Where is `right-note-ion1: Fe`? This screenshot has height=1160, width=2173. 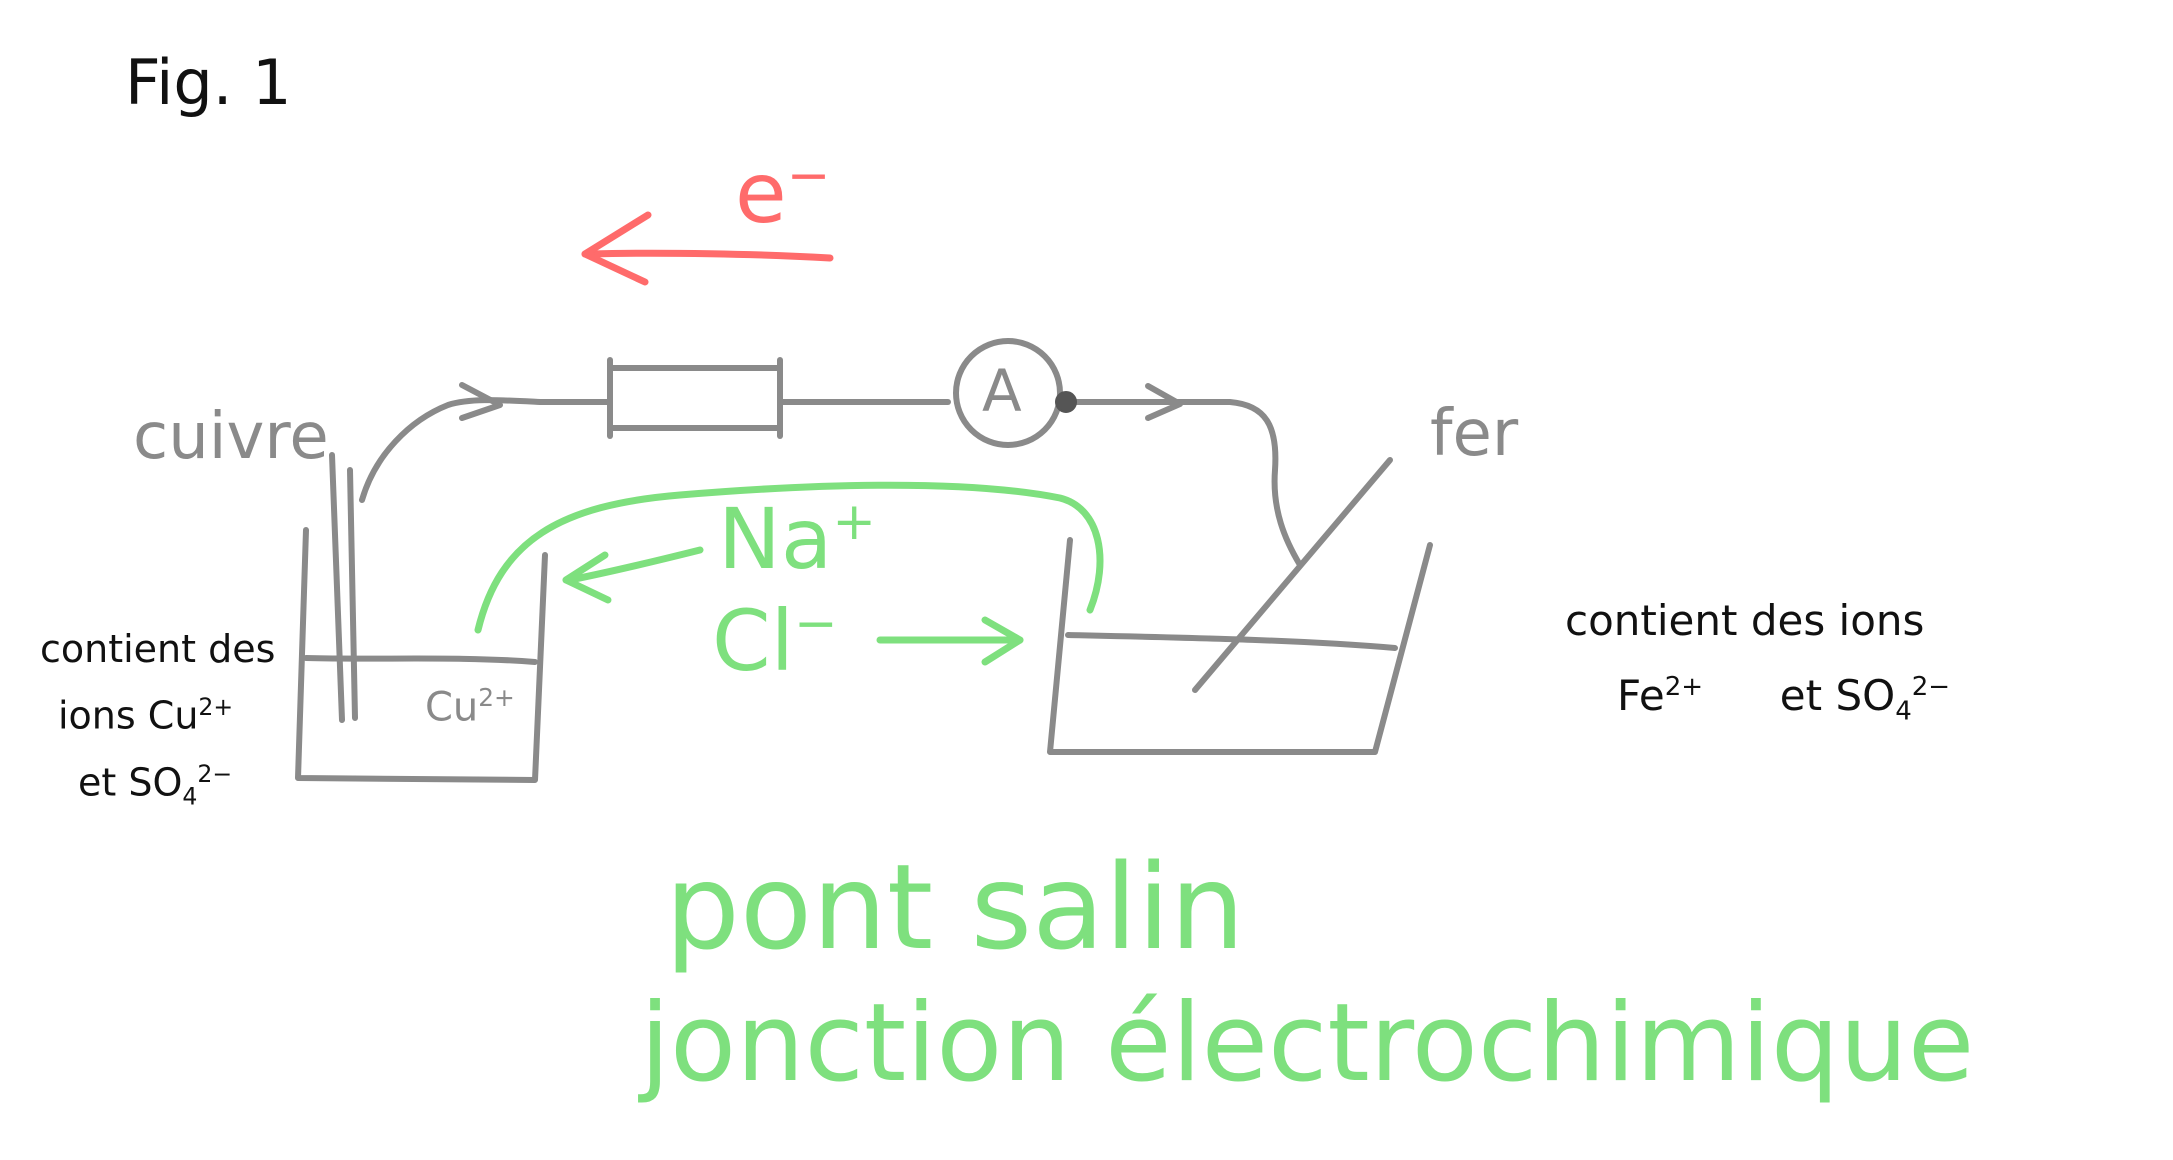
right-note-ion1: Fe is located at coordinates (1641, 695).